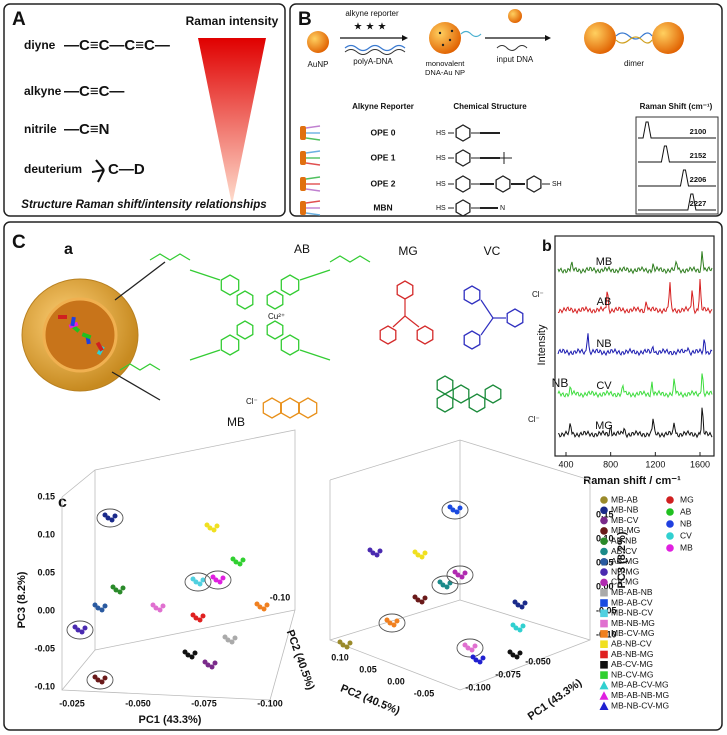  I want to click on nitrogen-label: N, so click(502, 208).